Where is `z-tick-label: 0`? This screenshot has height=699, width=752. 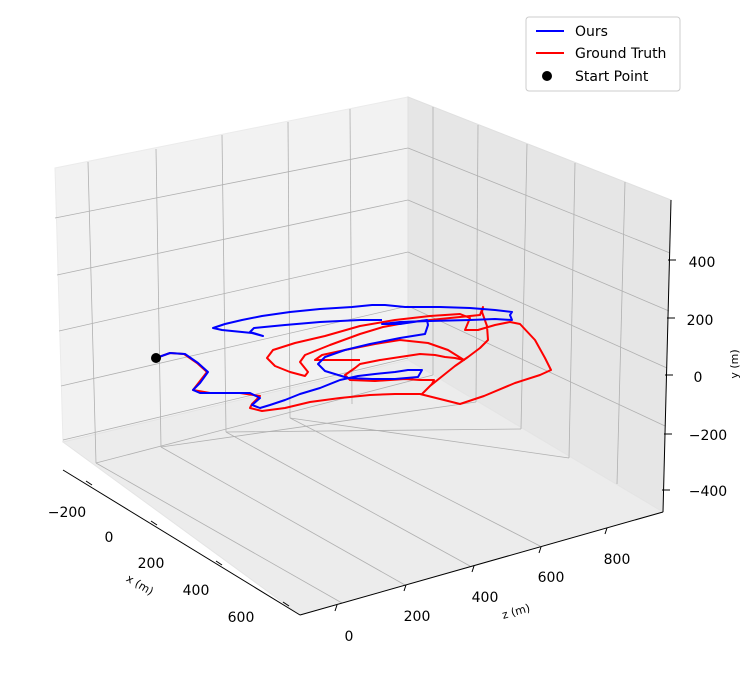
z-tick-label: 0 is located at coordinates (349, 637).